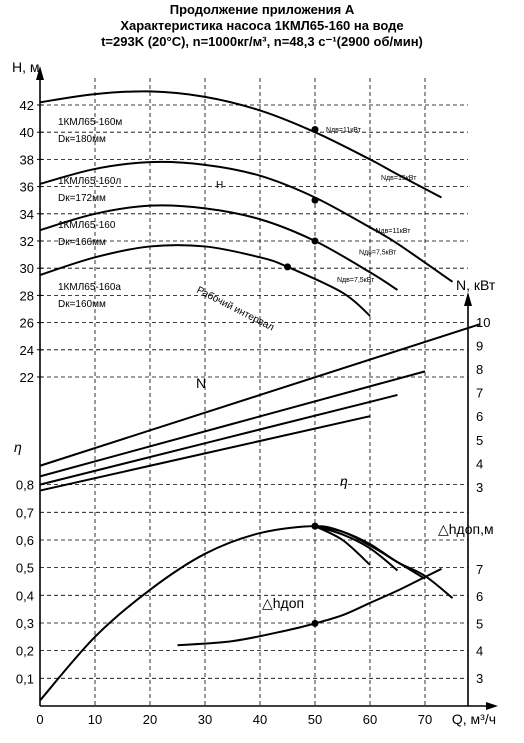 This screenshot has width=524, height=743. What do you see at coordinates (309, 607) in the screenshot?
I see `npsh-curve` at bounding box center [309, 607].